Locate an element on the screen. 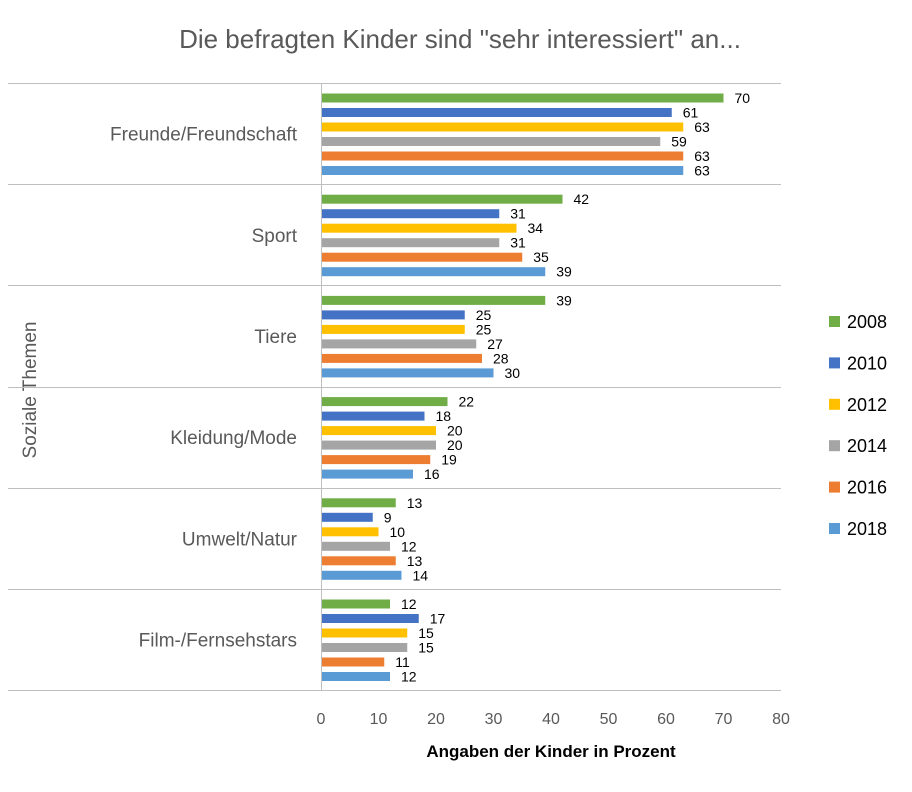  legend-swatch-2016 is located at coordinates (834, 487).